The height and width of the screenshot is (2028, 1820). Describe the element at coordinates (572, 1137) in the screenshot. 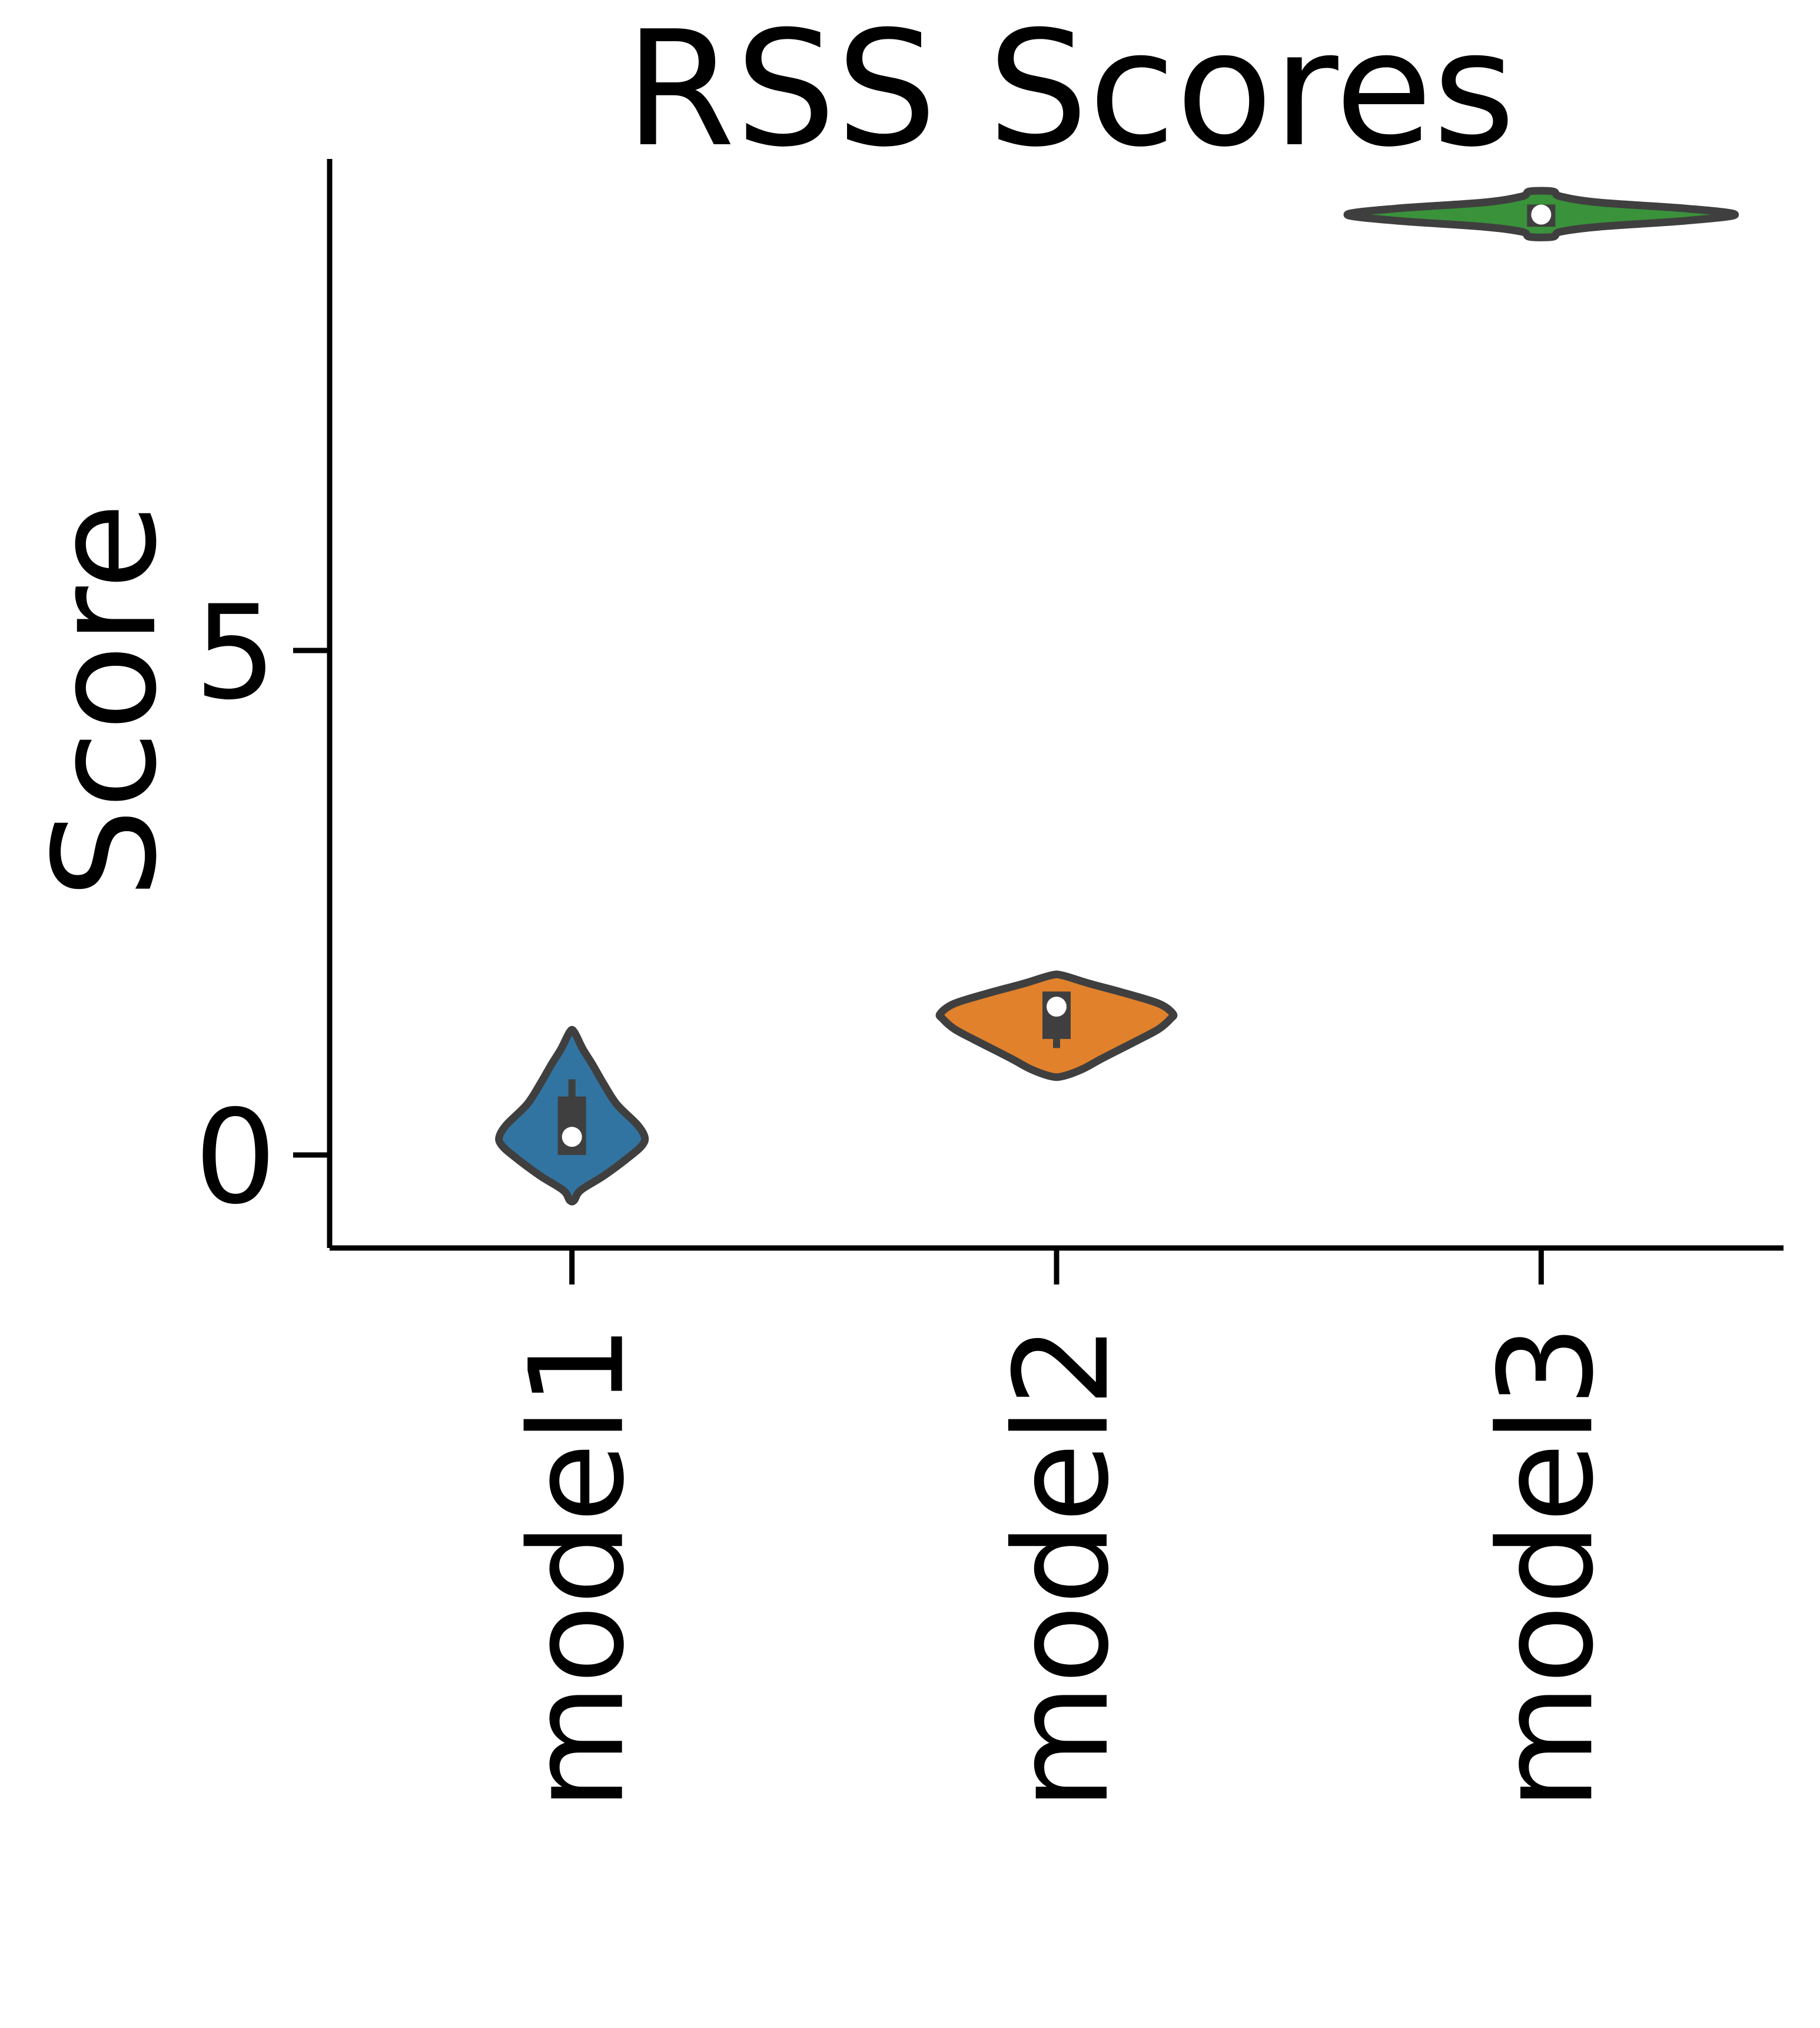

I see `median-point-model1` at that location.